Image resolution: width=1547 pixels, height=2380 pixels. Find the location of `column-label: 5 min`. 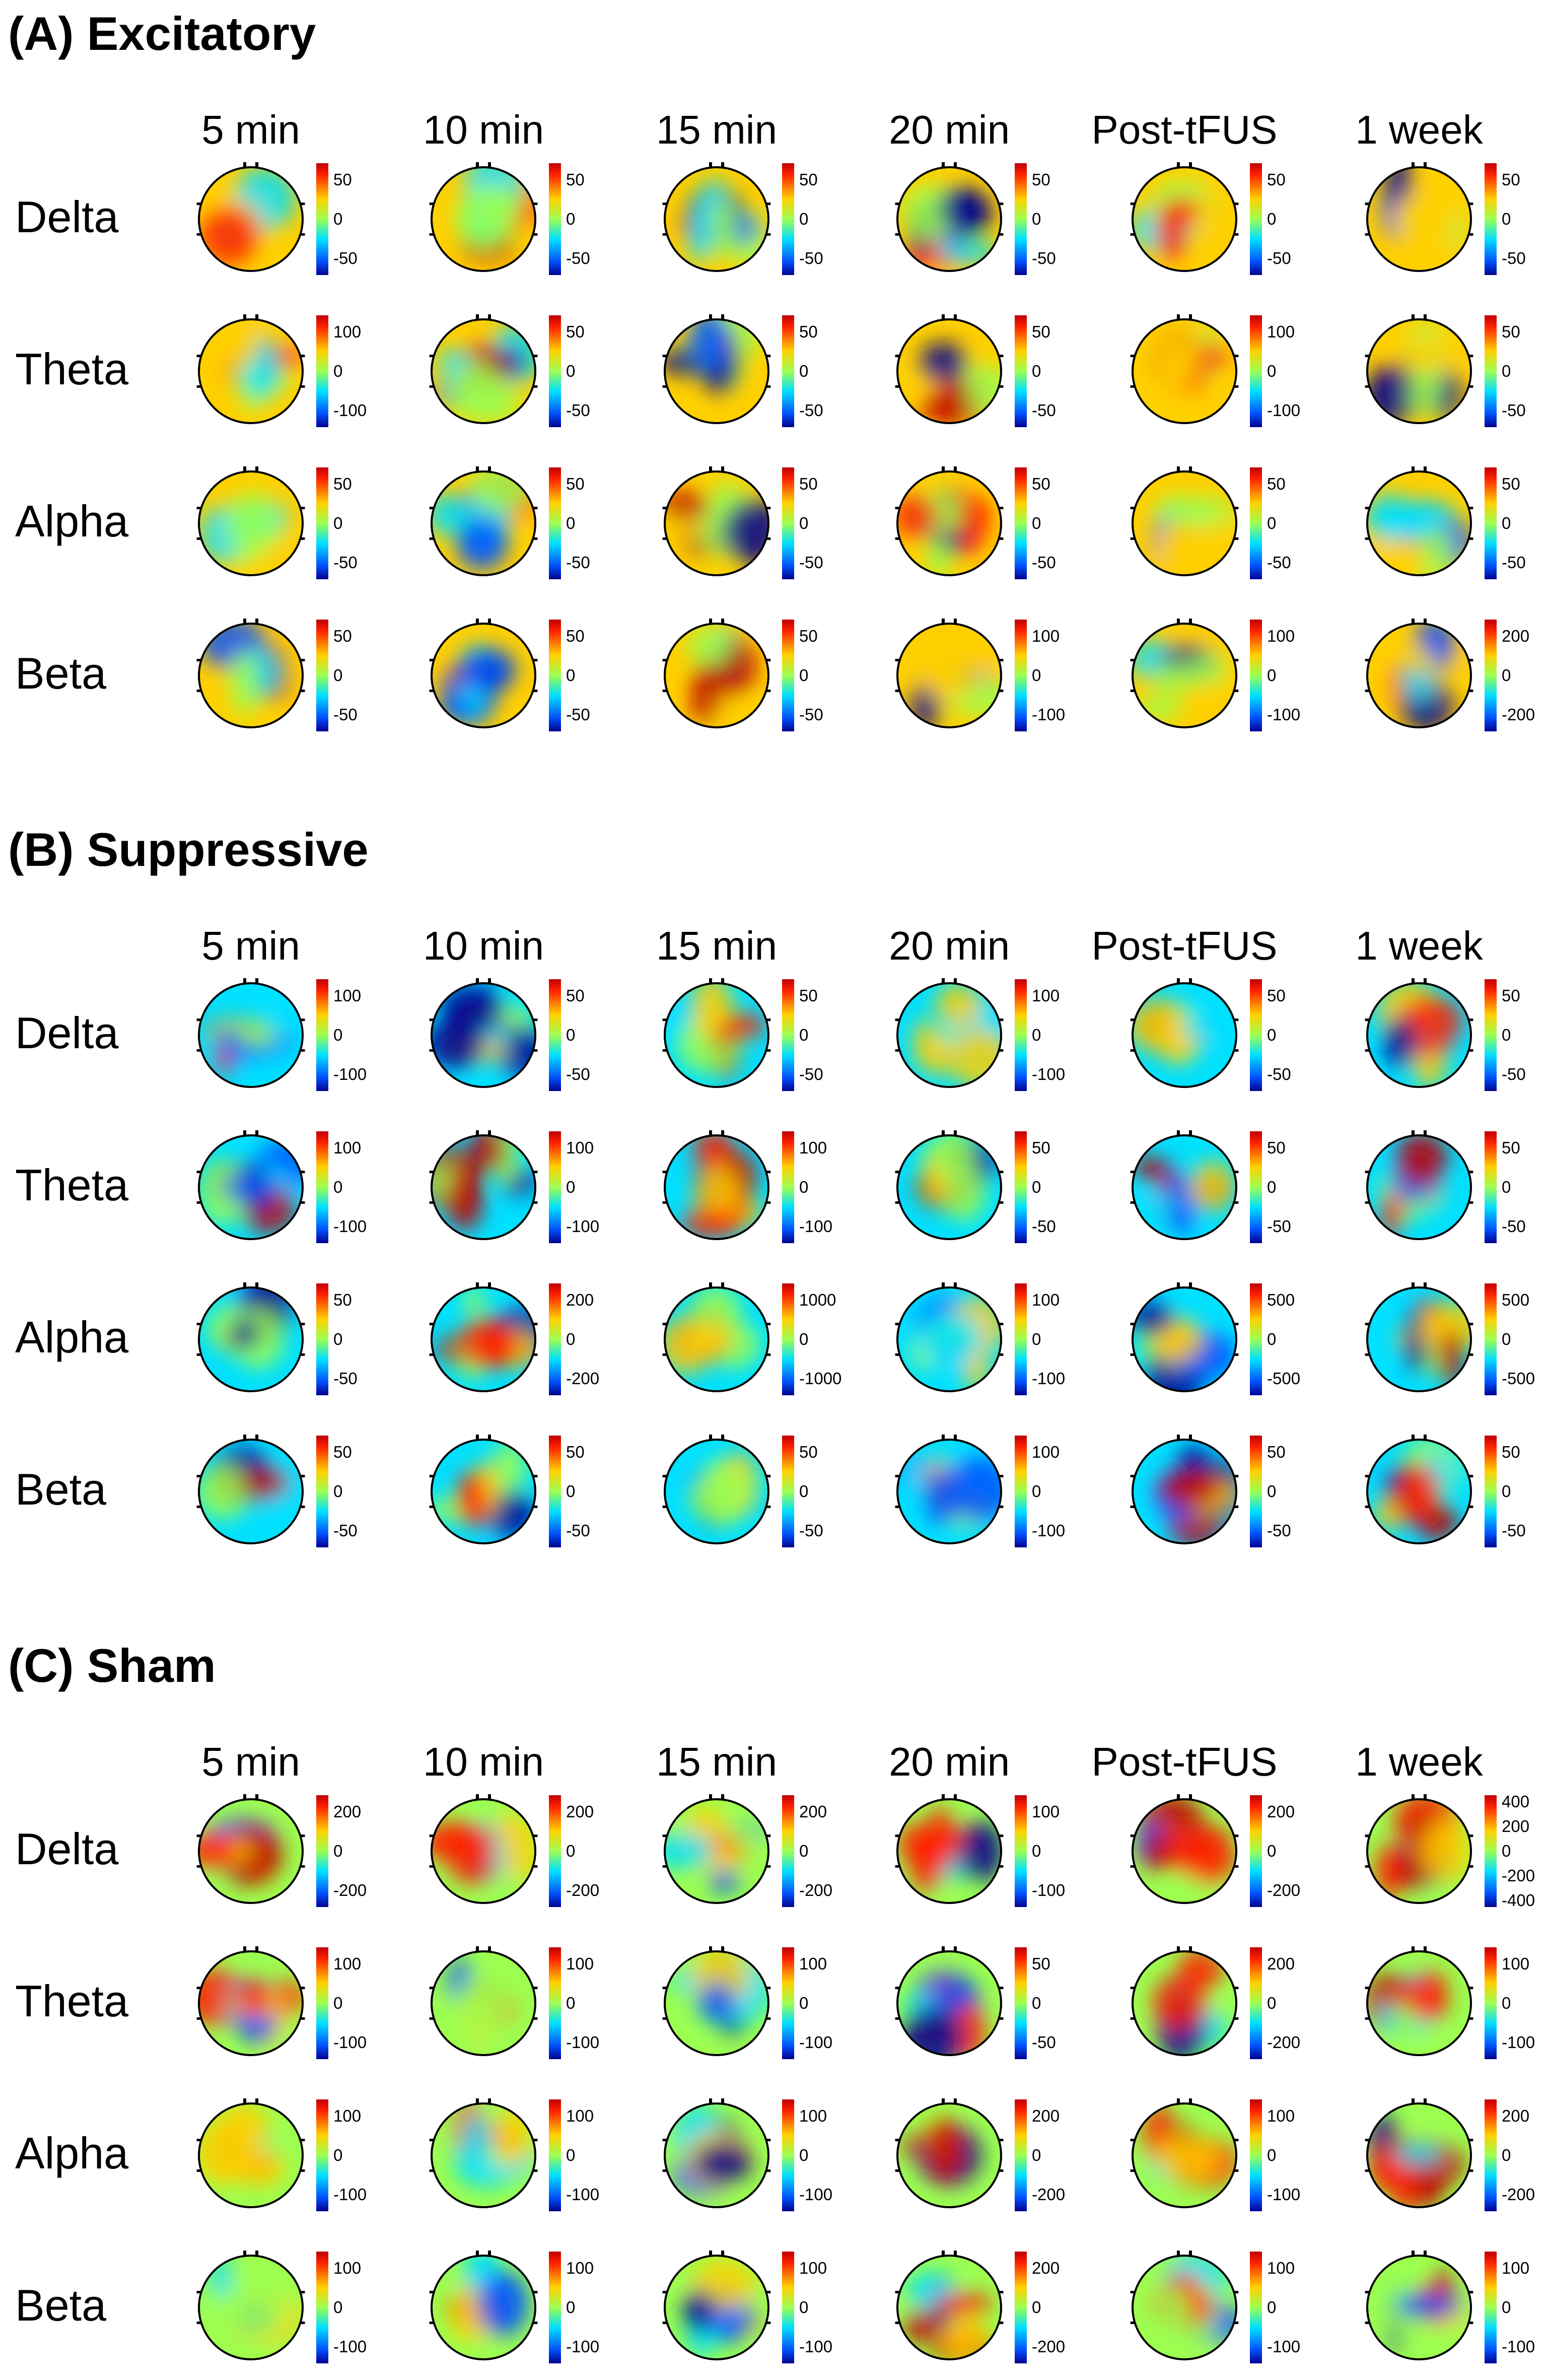

column-label: 5 min is located at coordinates (250, 945).